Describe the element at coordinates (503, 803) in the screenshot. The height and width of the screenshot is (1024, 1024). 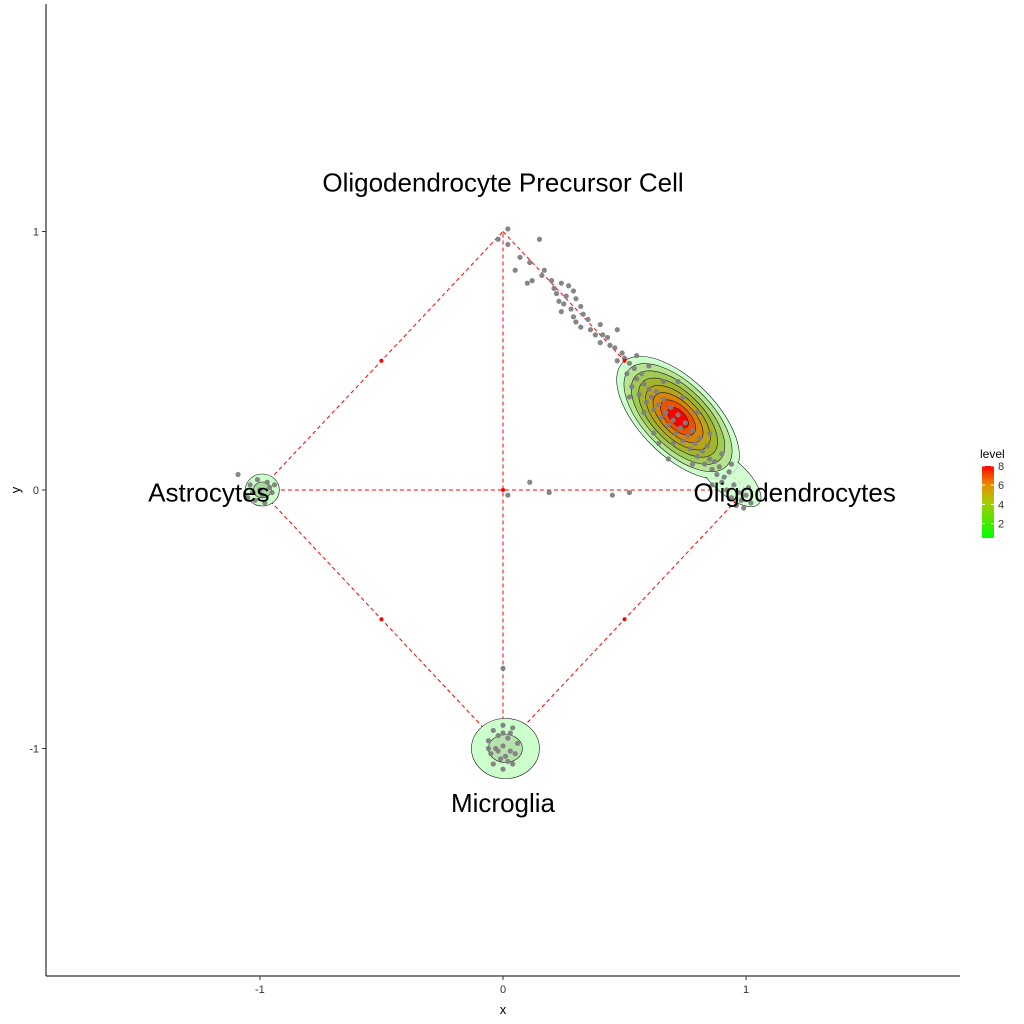
I see `corner-label: Microglia` at that location.